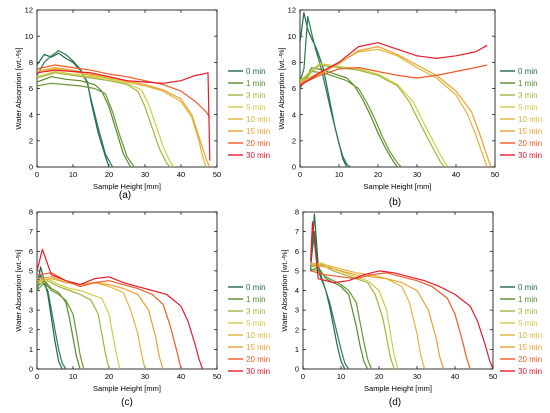  I want to click on series-line-20-min, so click(394, 75).